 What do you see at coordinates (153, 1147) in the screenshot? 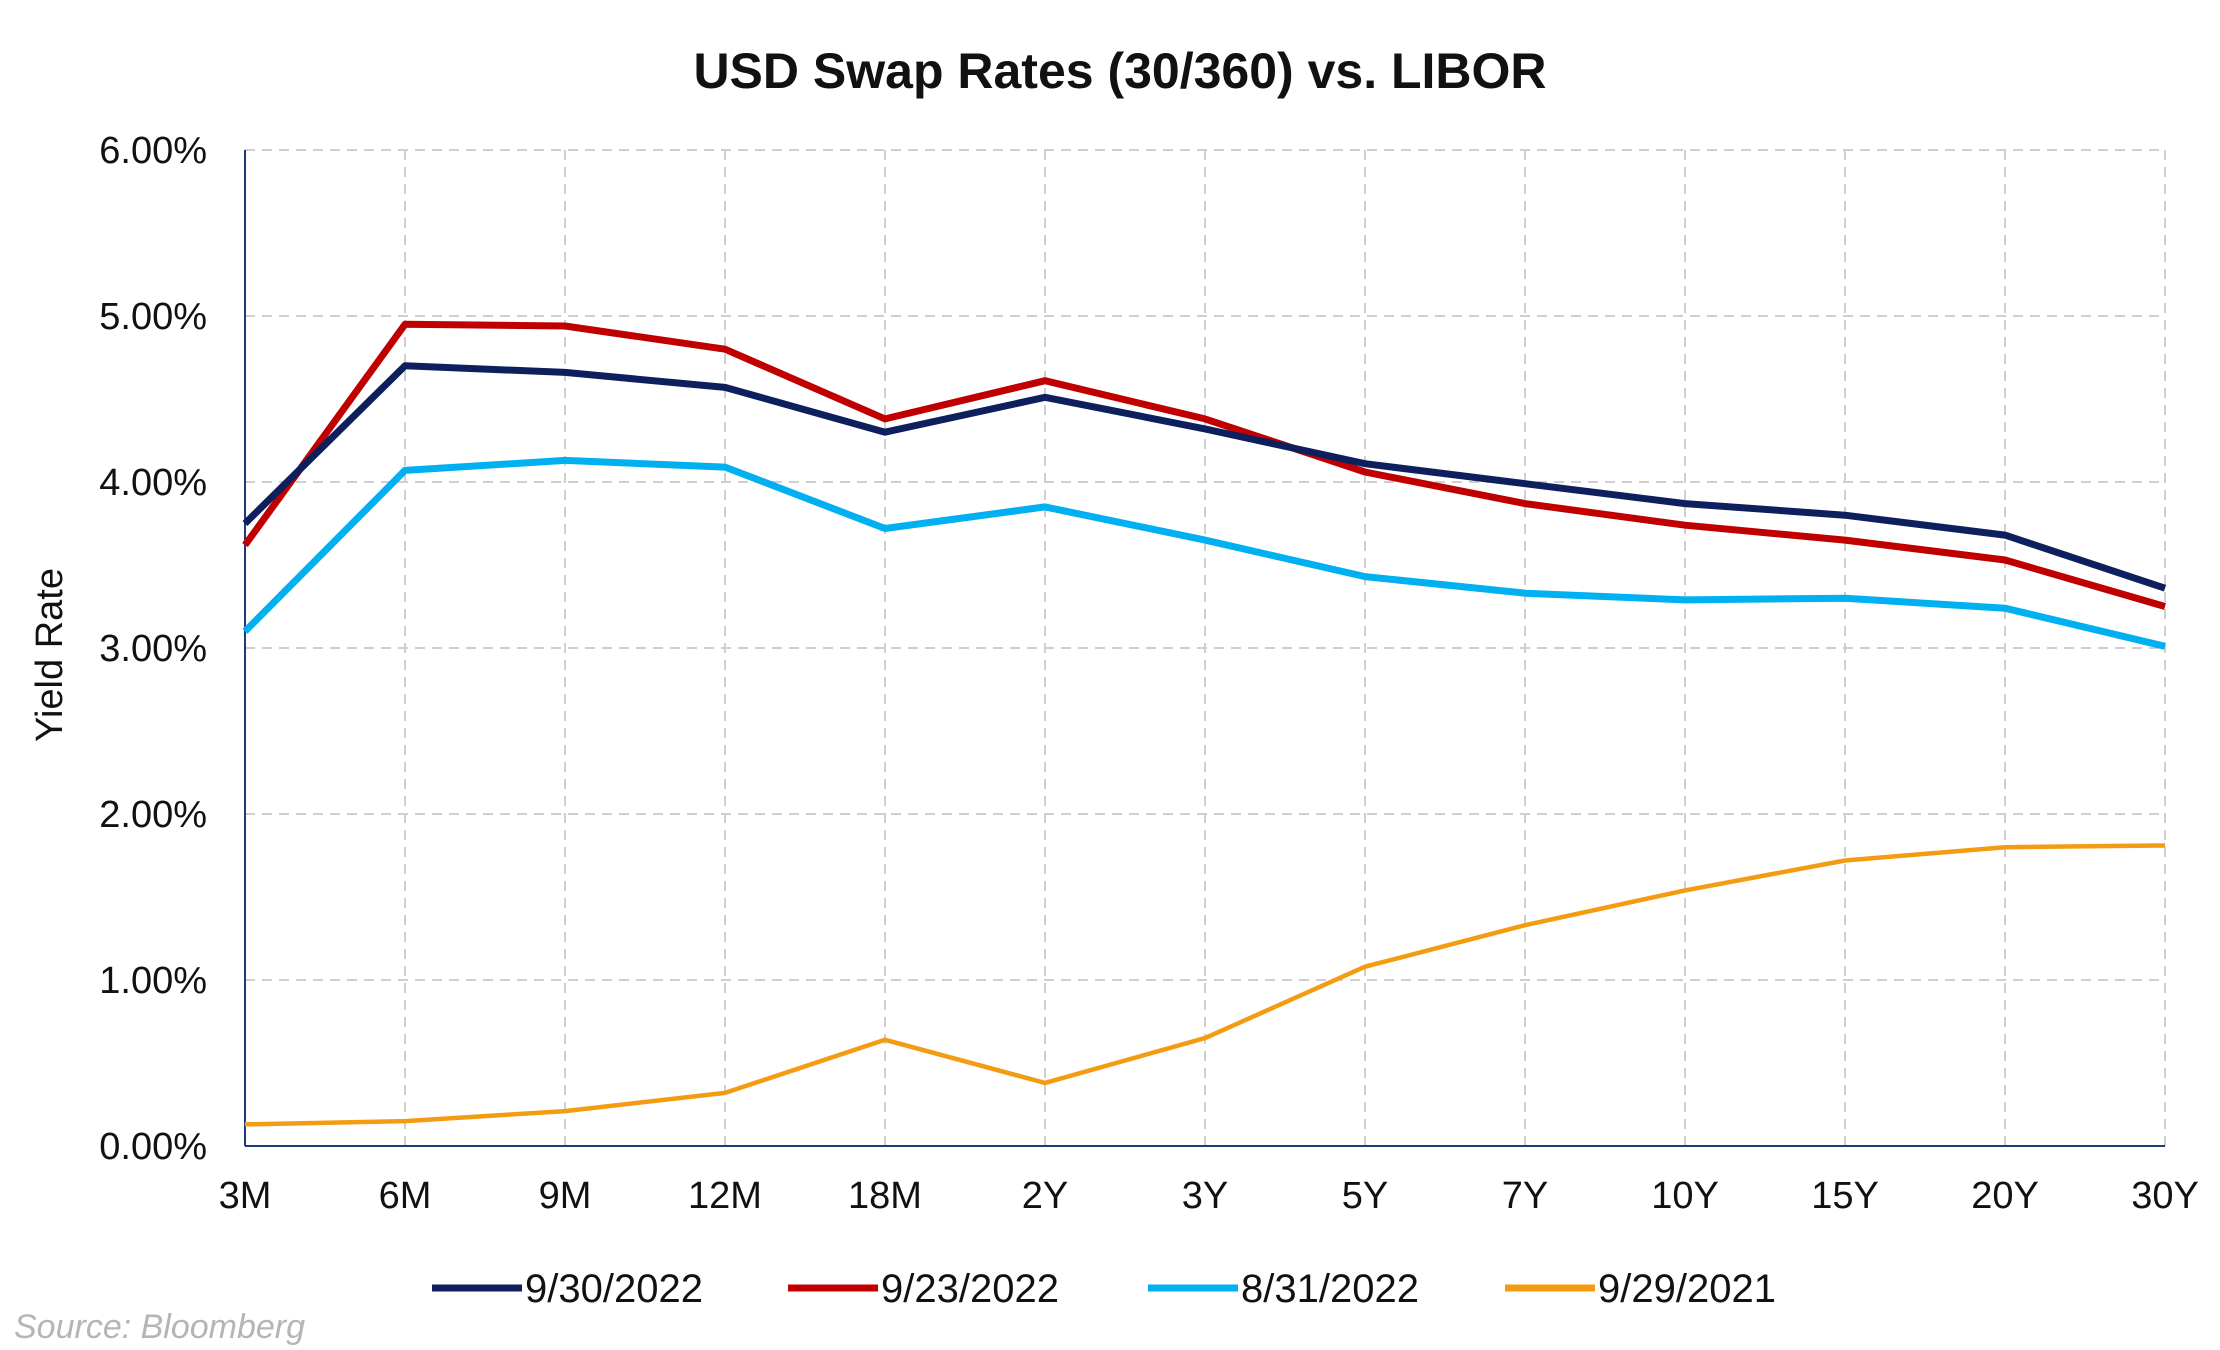
I see `y-tick-label: 0.00%` at bounding box center [153, 1147].